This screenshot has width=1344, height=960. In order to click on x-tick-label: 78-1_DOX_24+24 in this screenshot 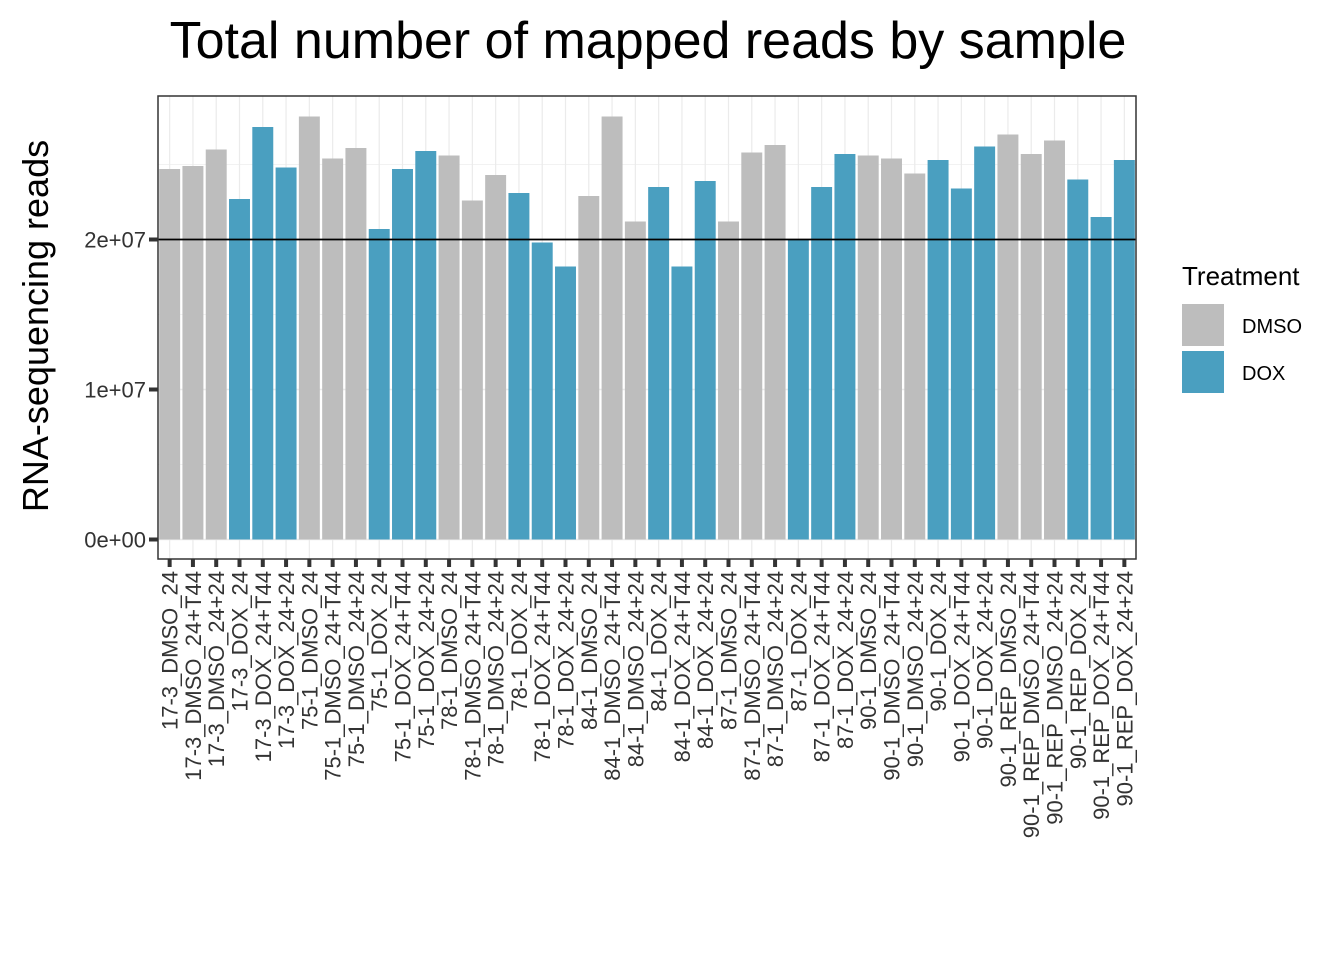, I will do `click(566, 660)`.